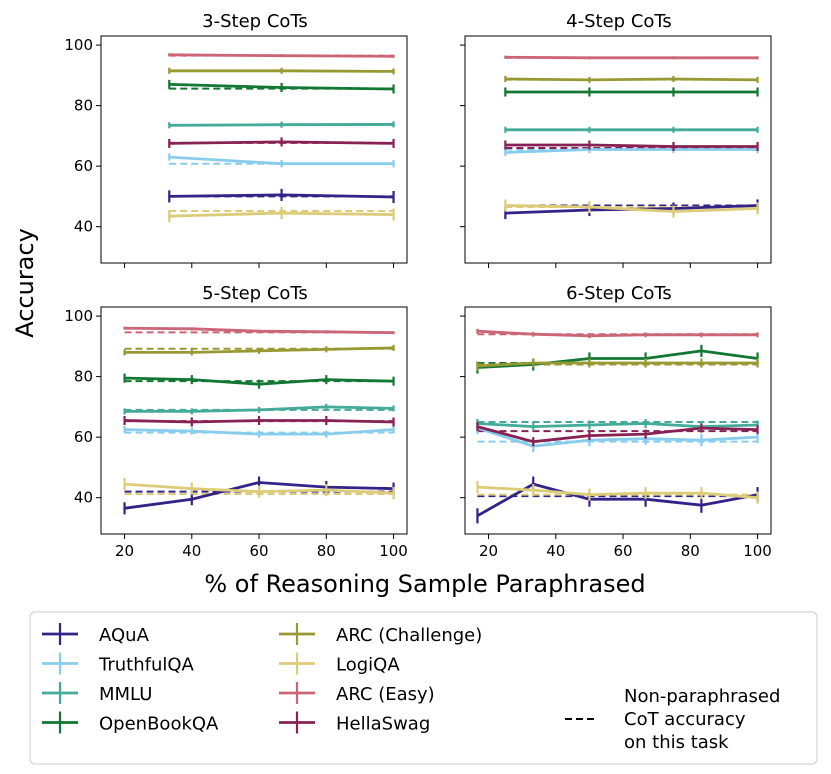 This screenshot has height=774, width=831. What do you see at coordinates (255, 293) in the screenshot?
I see `panel-title-5-step: 5-Step CoTs` at bounding box center [255, 293].